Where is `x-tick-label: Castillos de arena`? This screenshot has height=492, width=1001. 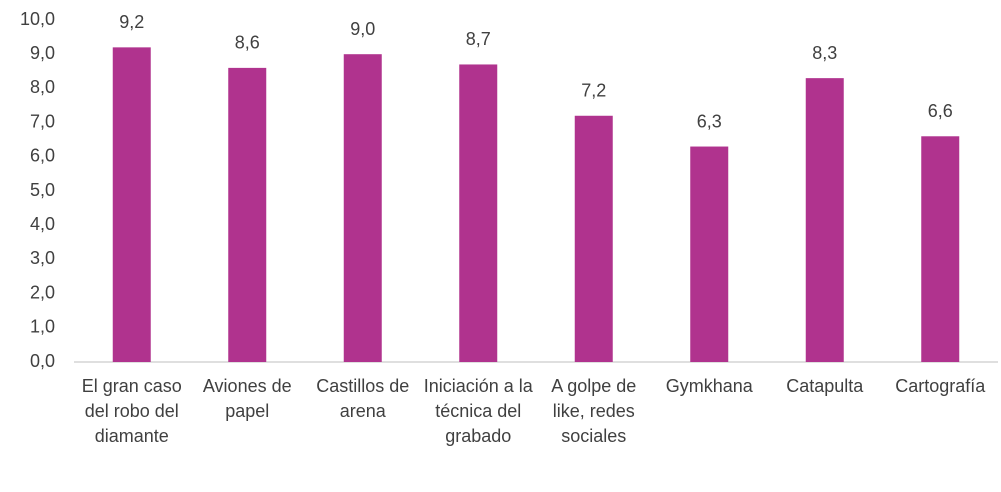 x-tick-label: Castillos de arena is located at coordinates (363, 398).